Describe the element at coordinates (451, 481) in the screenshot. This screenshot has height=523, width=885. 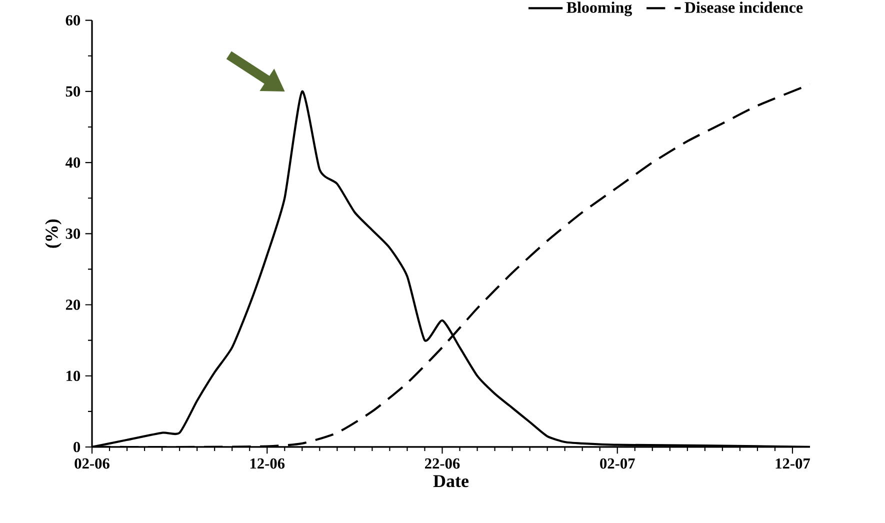
I see `x-axis-title: Date` at that location.